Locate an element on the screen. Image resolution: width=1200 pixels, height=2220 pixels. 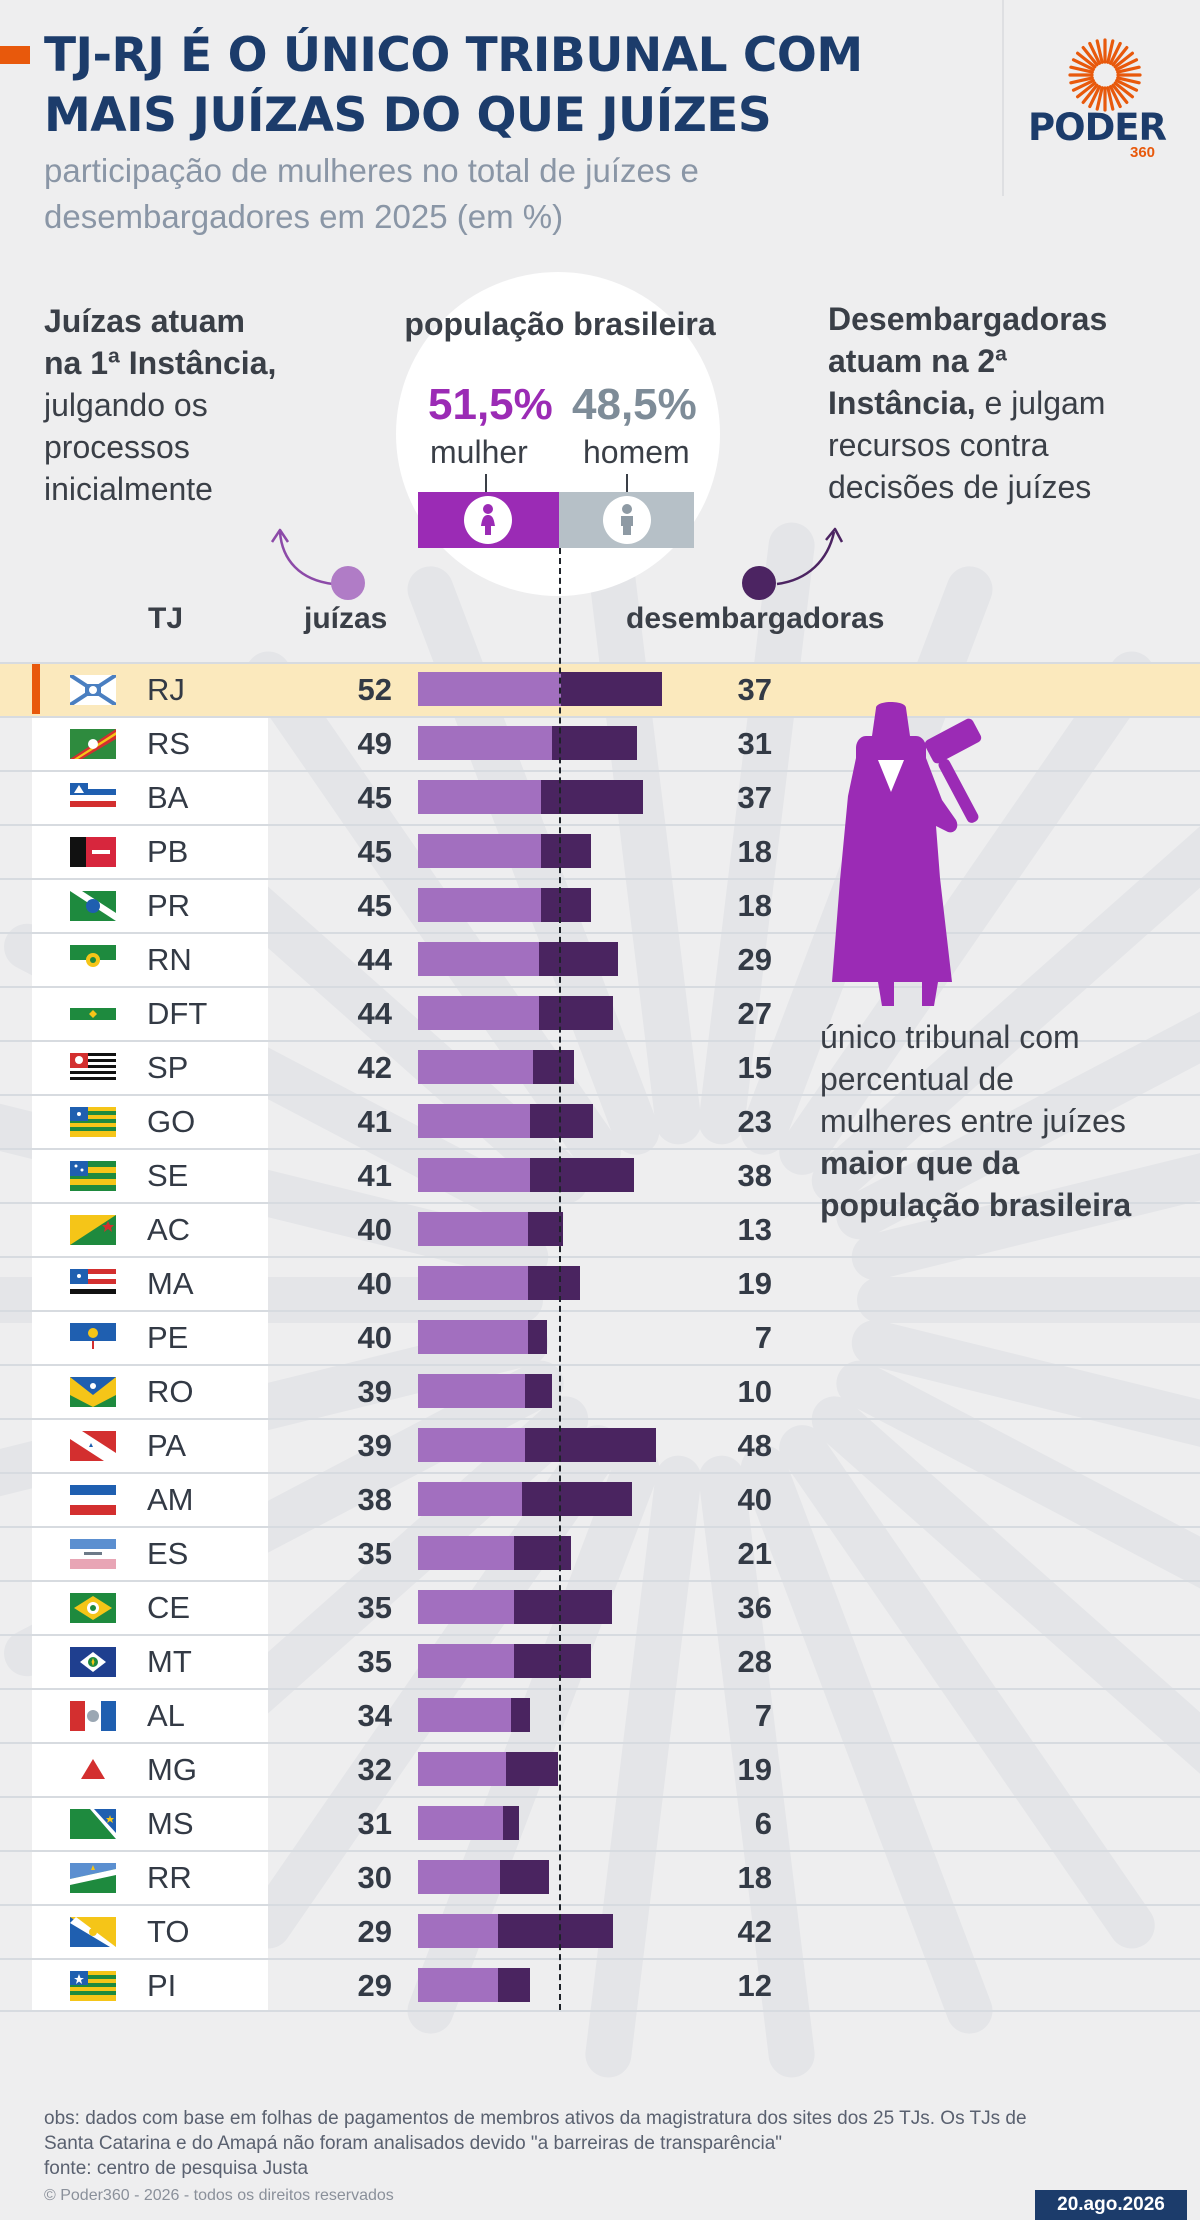
population-women-label: mulher is located at coordinates (479, 452).